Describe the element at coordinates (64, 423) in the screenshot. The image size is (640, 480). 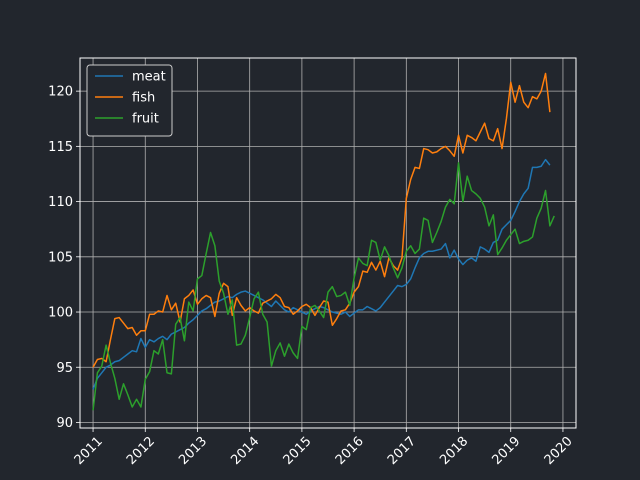
I see `y-tick-label: 90` at that location.